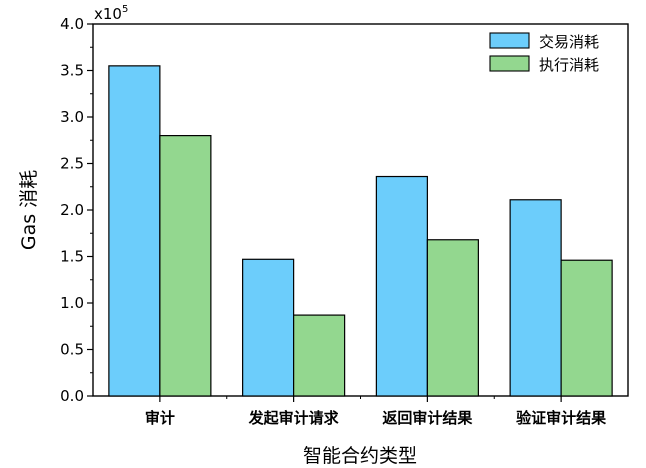  I want to click on y-axis: 0.0 0.5 1.0 1.5 2.0 2.5 3.0 3.5 4.0, so click(76, 210).